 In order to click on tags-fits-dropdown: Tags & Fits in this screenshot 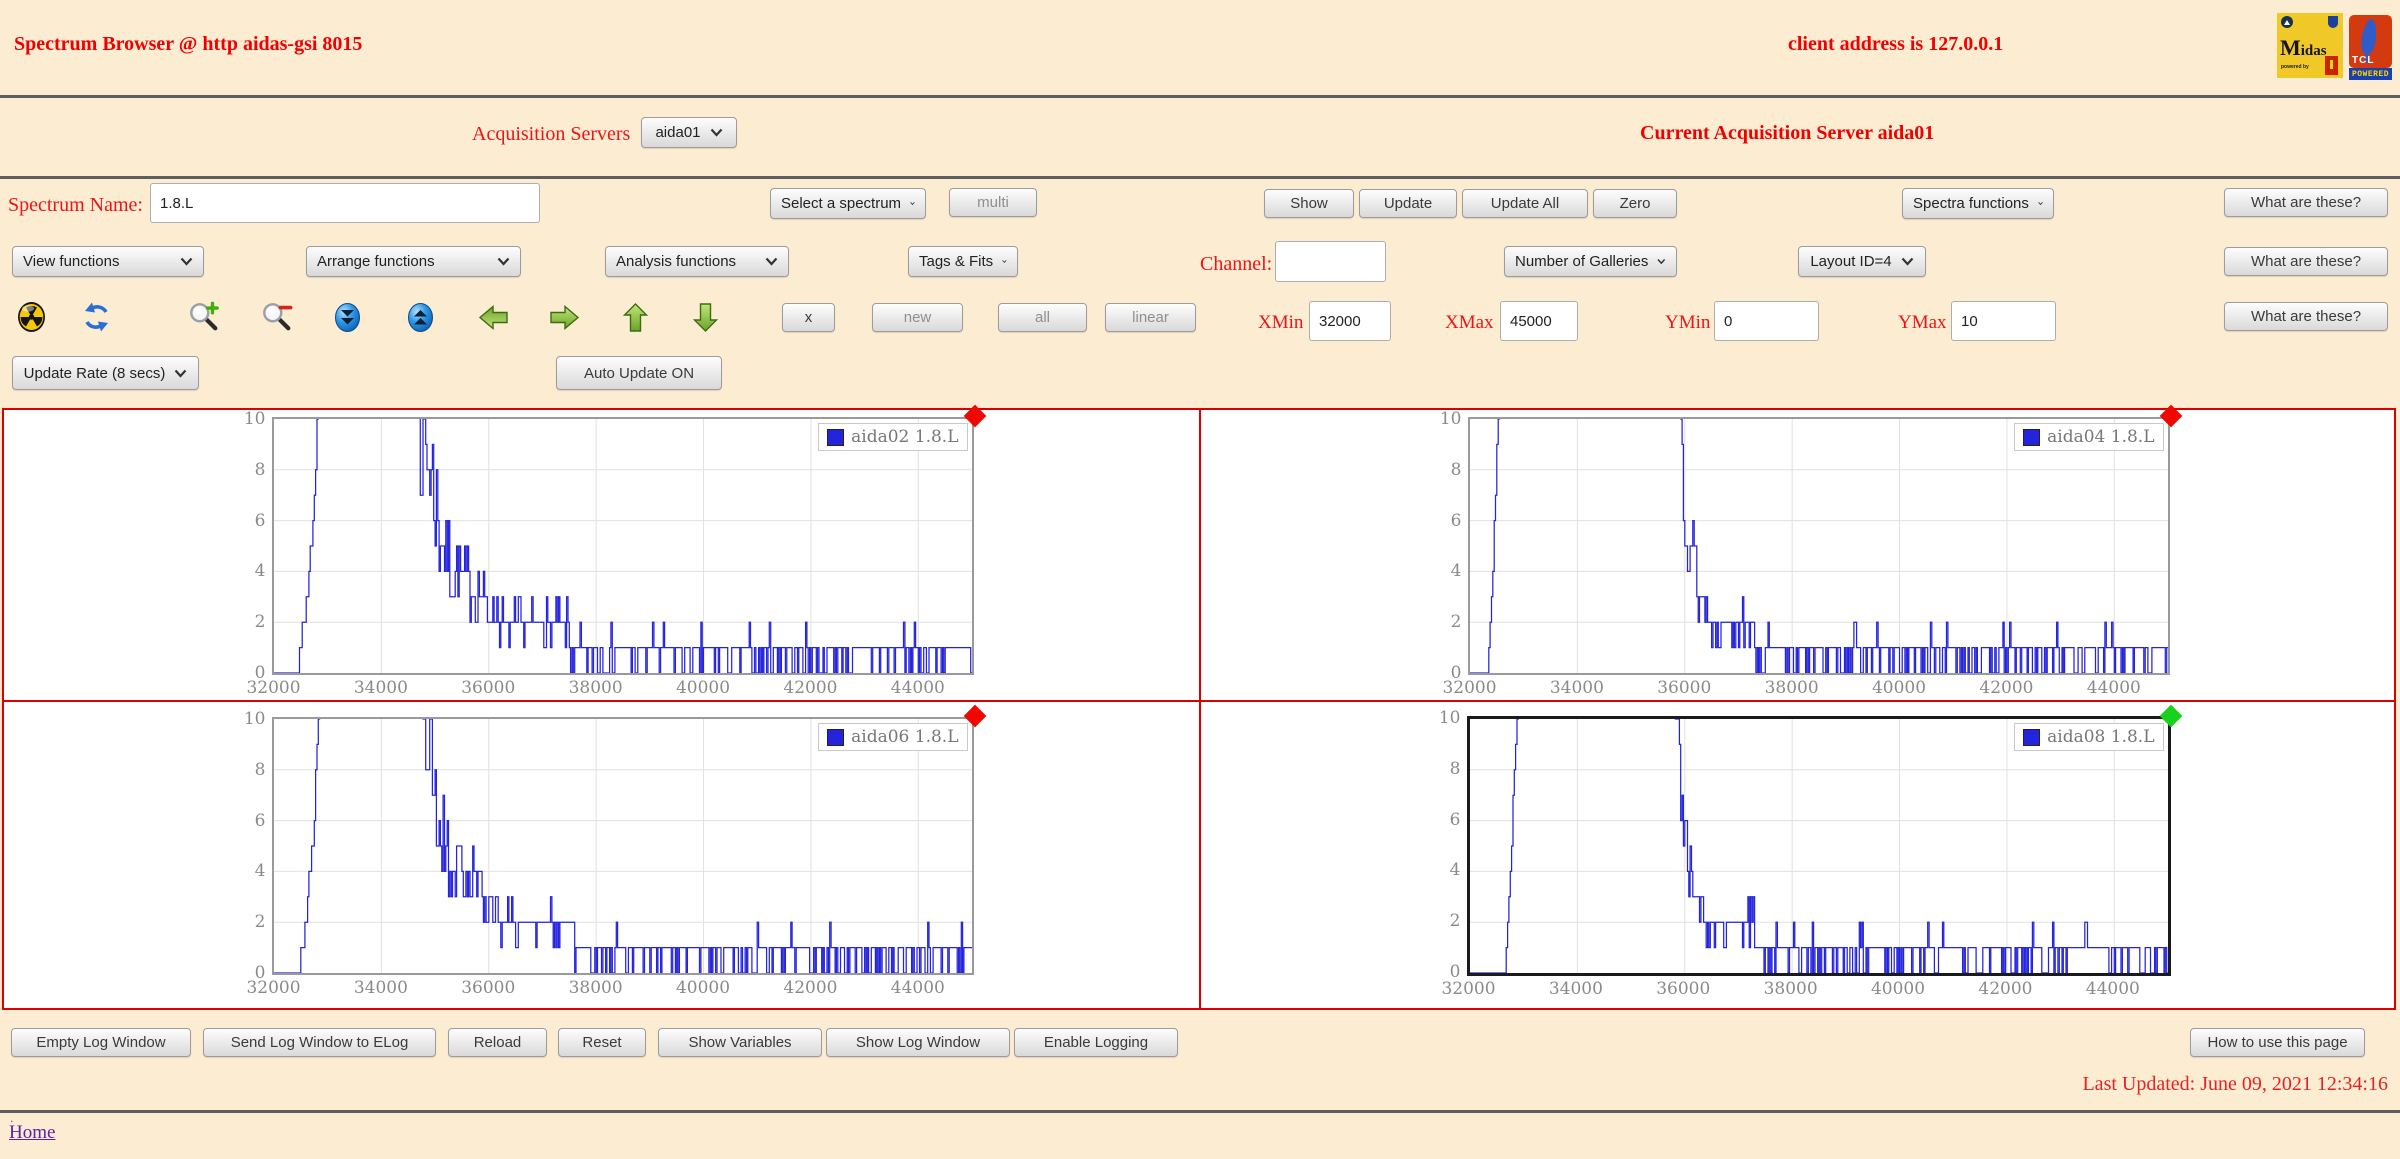, I will do `click(963, 261)`.